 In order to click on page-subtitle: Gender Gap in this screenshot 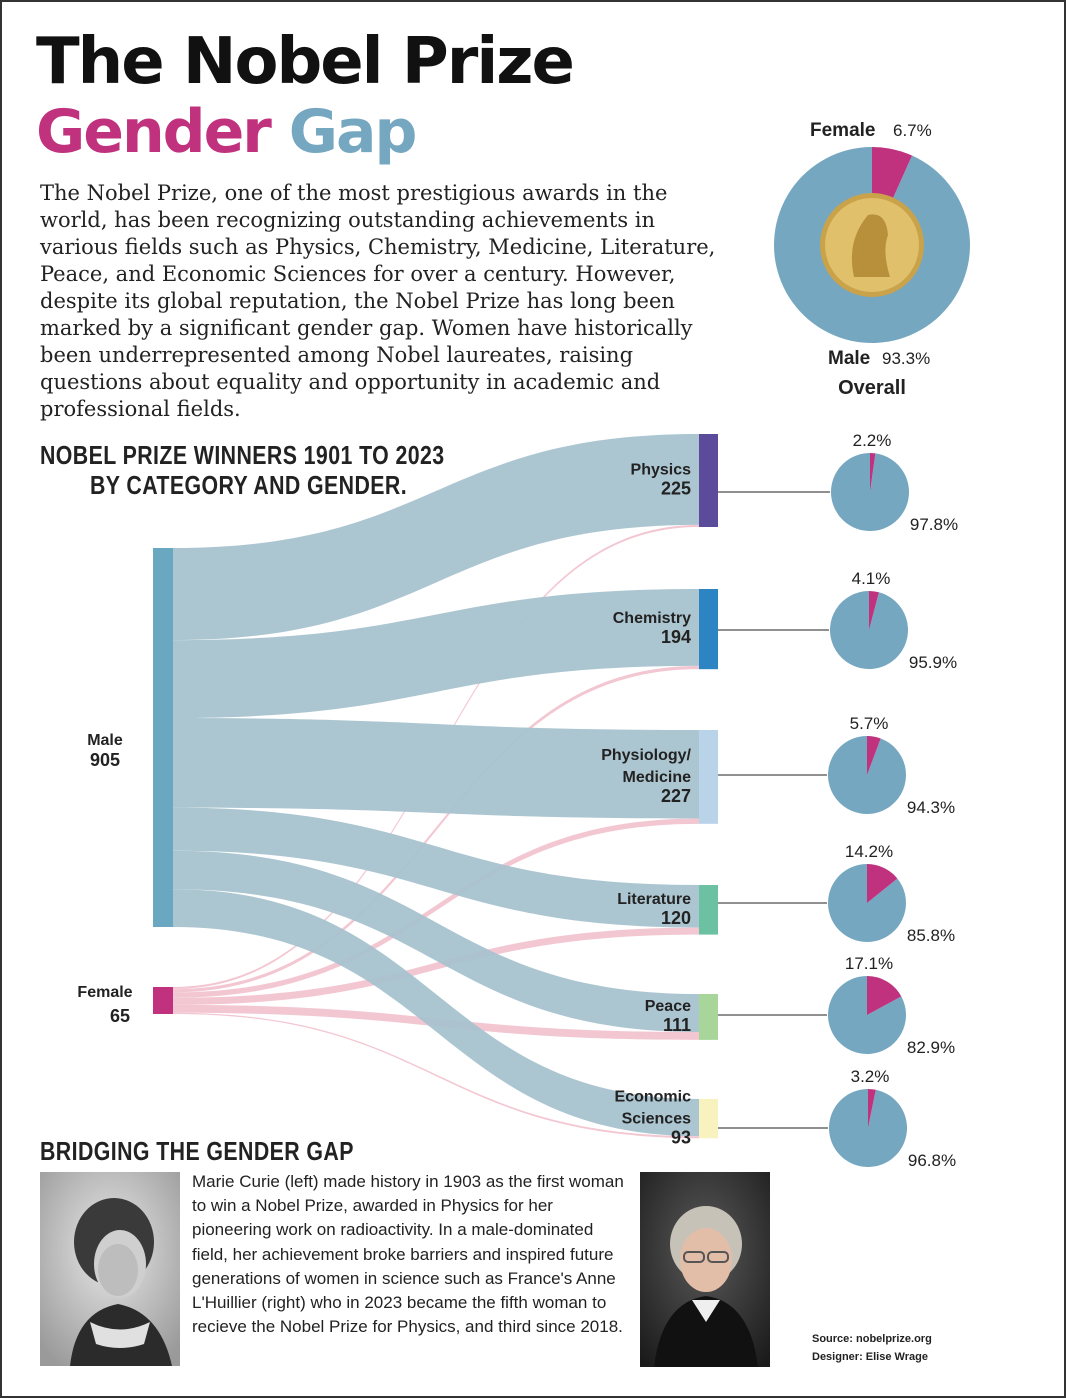, I will do `click(226, 132)`.